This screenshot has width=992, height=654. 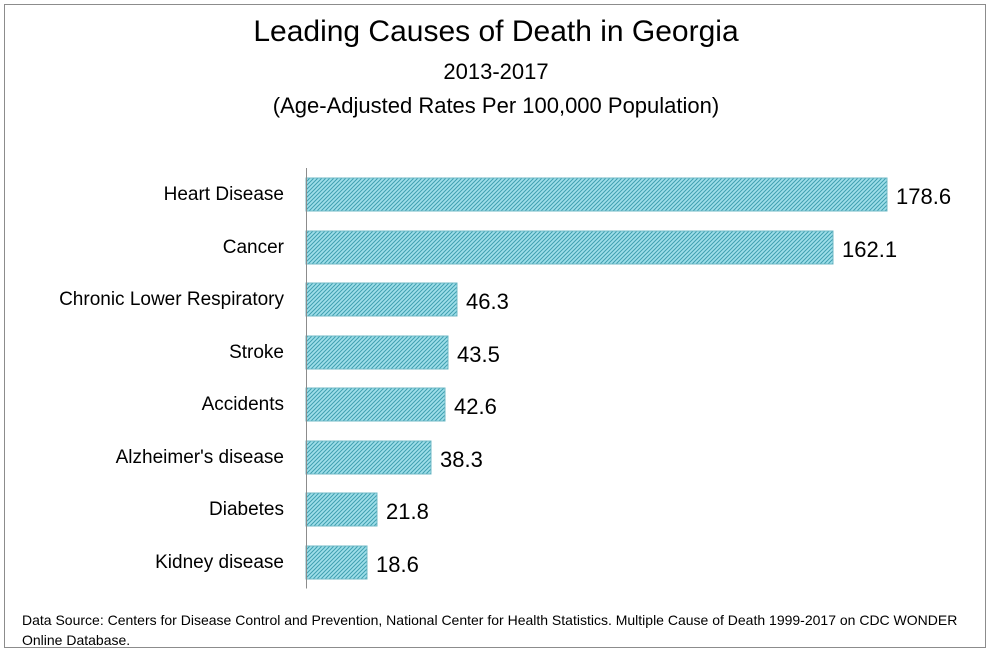 What do you see at coordinates (254, 247) in the screenshot?
I see `category-label-cancer: Cancer` at bounding box center [254, 247].